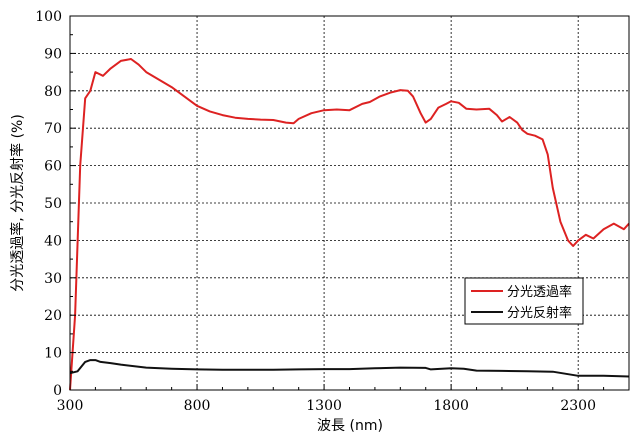 Image resolution: width=630 pixels, height=436 pixels. What do you see at coordinates (539, 313) in the screenshot?
I see `legend-label-reflectance: 分光反射率` at bounding box center [539, 313].